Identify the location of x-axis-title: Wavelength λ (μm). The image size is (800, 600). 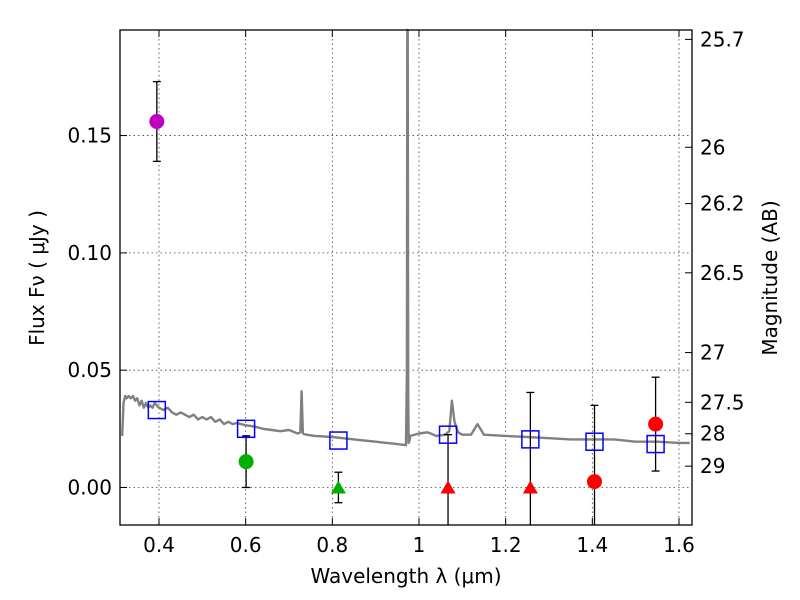
(405, 576).